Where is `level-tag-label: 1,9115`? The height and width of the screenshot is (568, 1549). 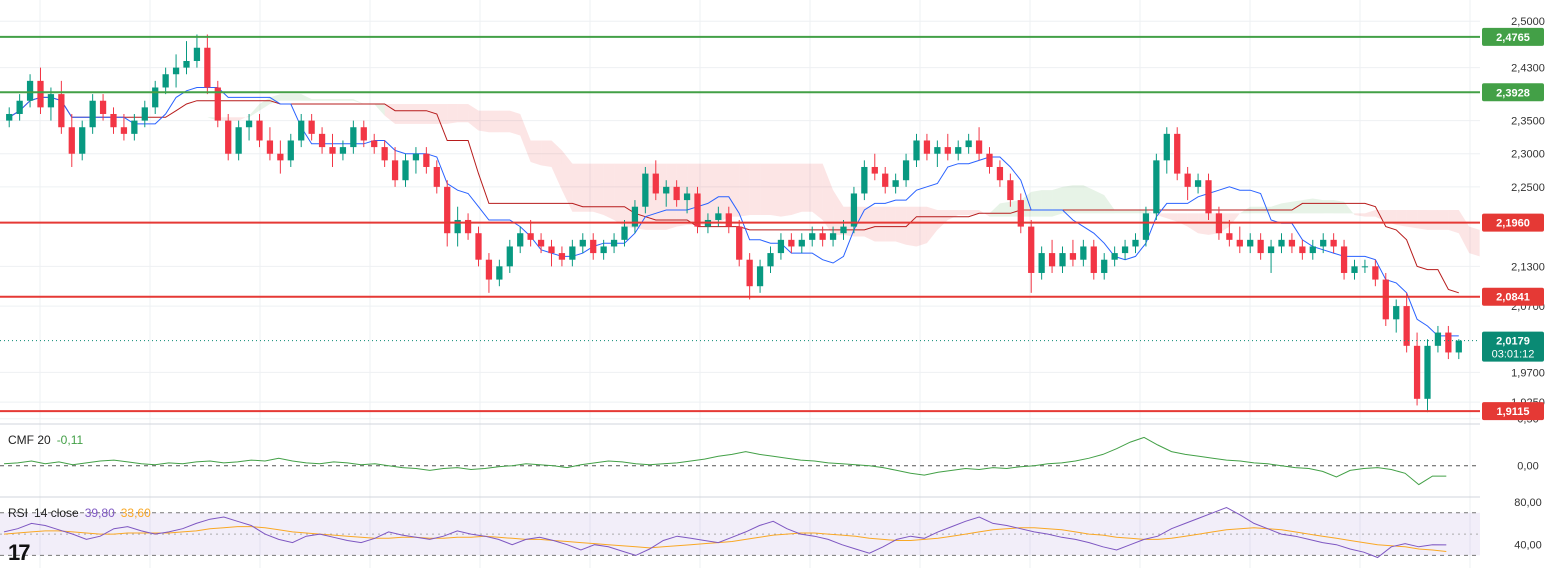
level-tag-label: 1,9115 is located at coordinates (1512, 412).